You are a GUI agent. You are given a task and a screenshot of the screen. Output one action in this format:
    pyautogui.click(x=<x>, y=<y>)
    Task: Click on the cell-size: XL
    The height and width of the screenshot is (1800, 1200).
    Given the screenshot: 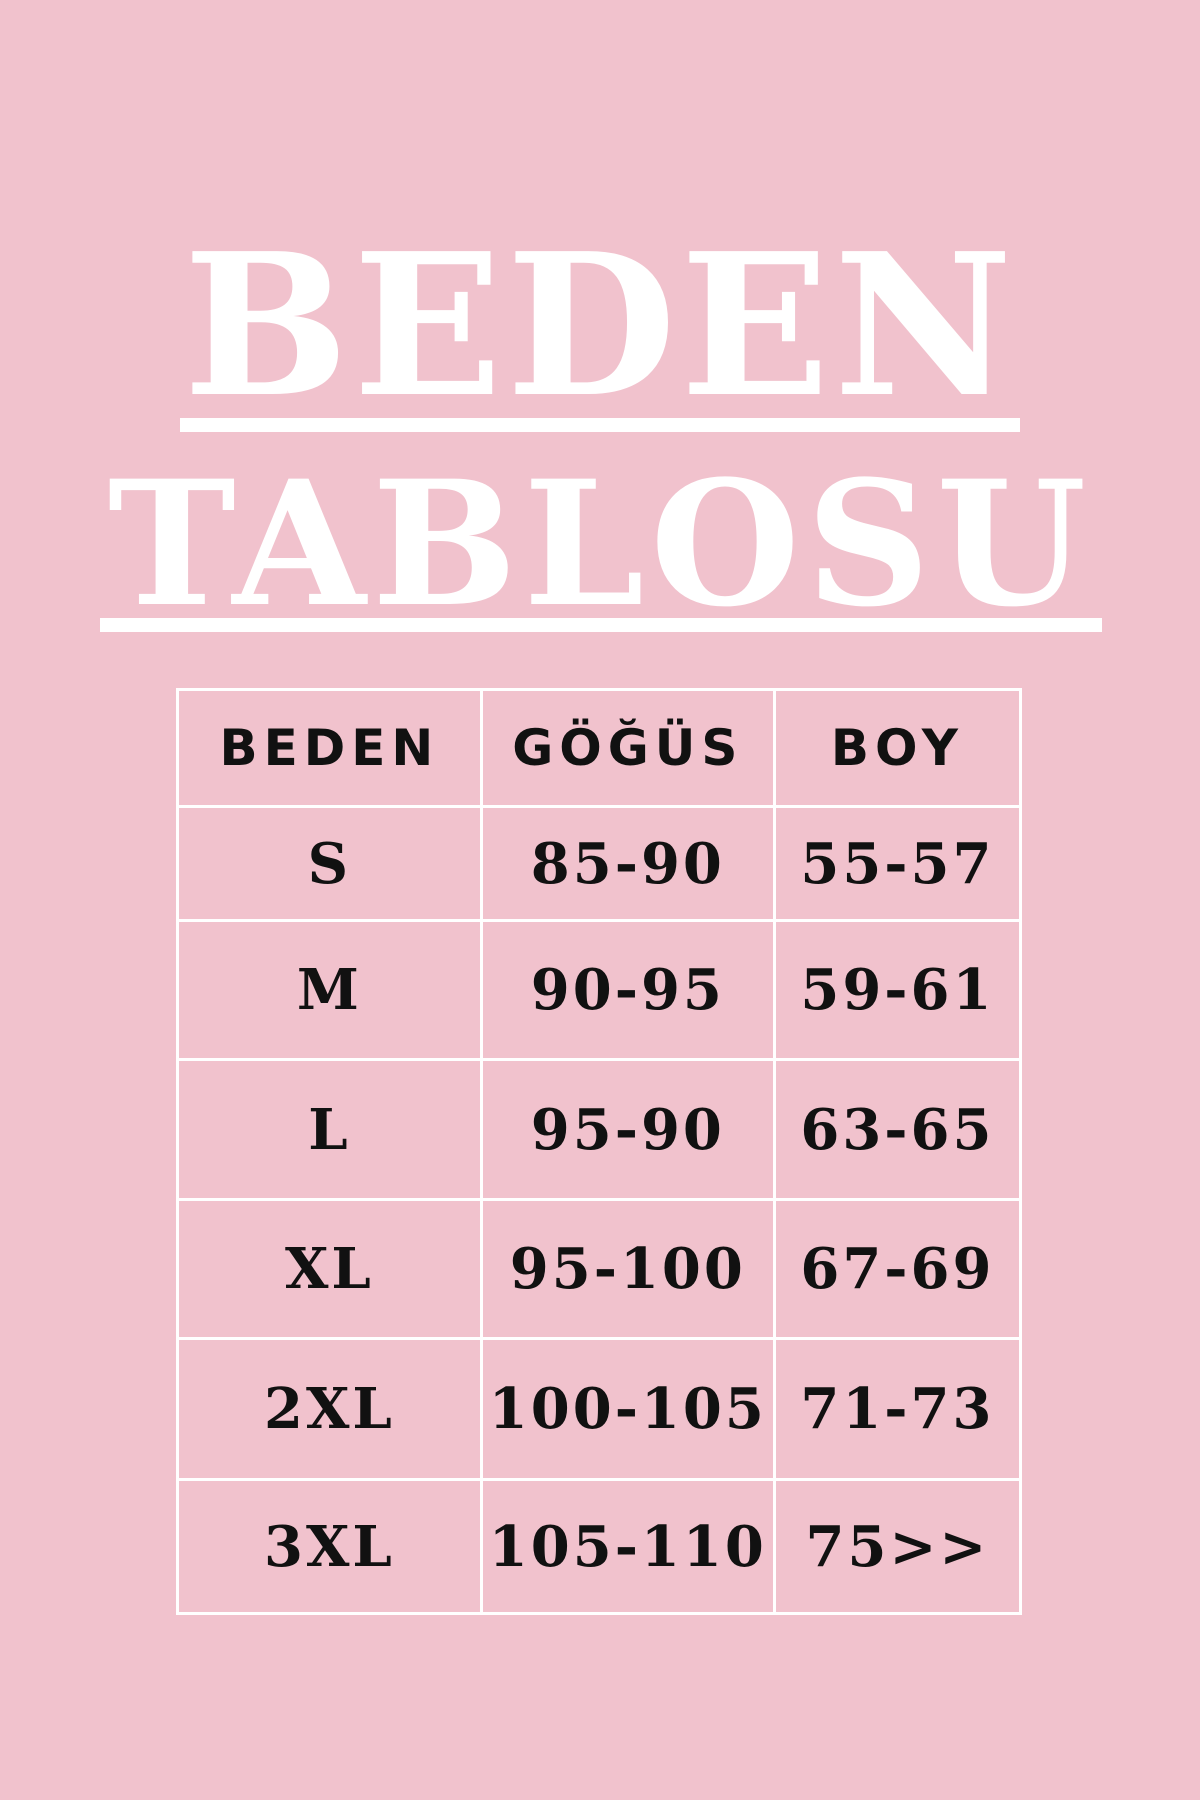 What is the action you would take?
    pyautogui.click(x=329, y=1269)
    